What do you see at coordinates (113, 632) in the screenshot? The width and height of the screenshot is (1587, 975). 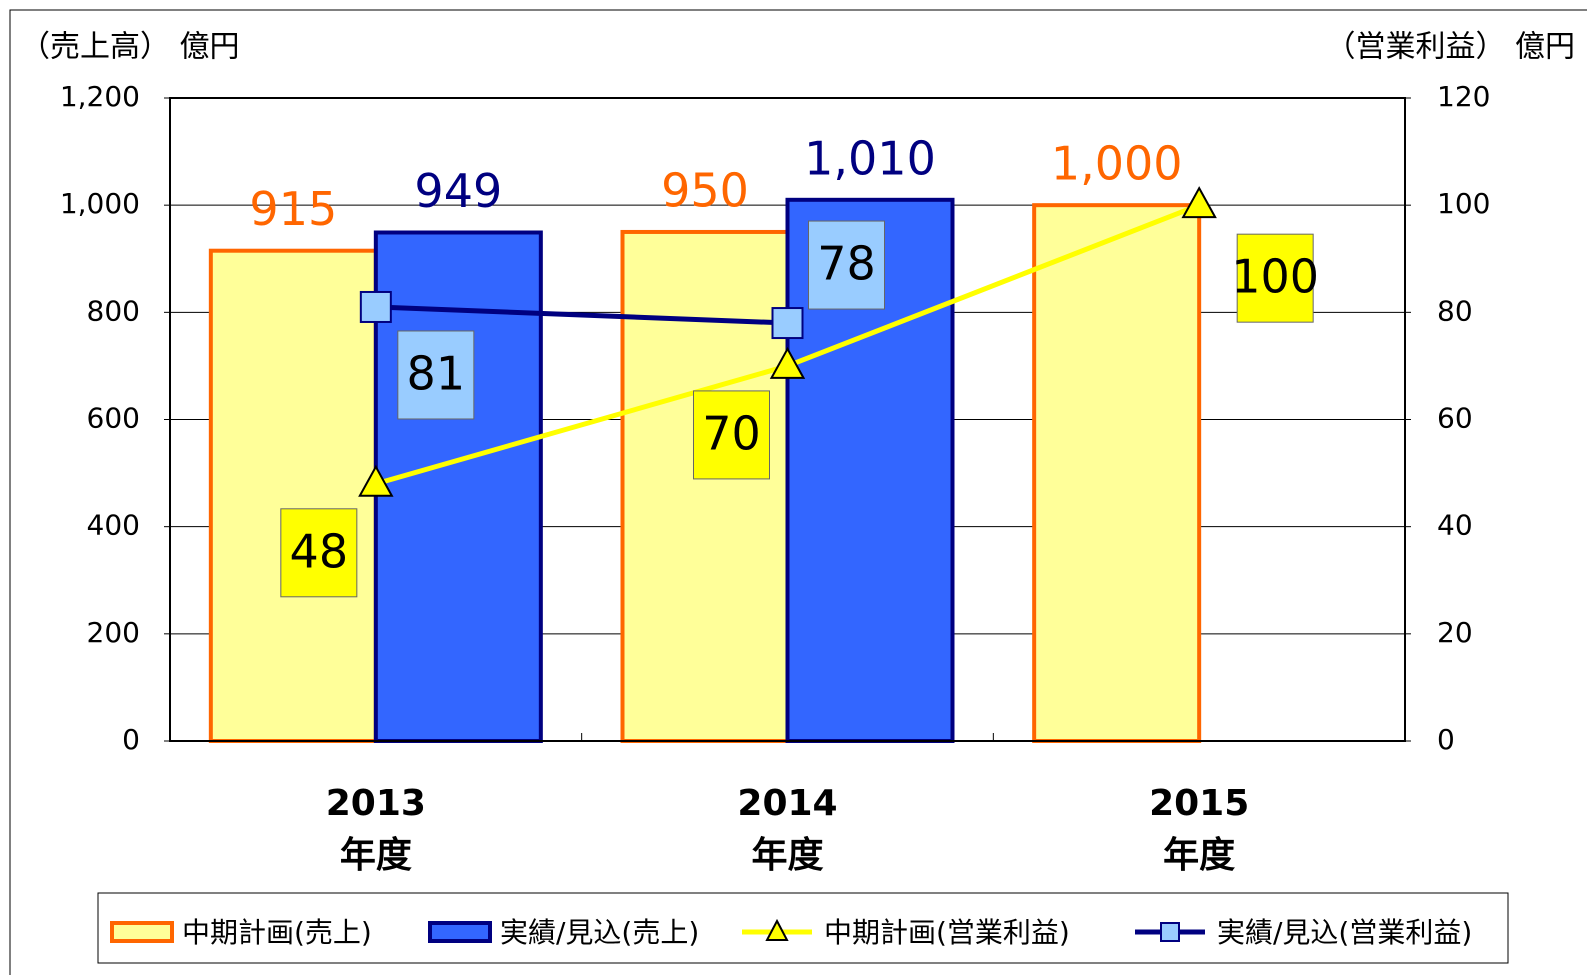 I see `y-tick-label: 200` at bounding box center [113, 632].